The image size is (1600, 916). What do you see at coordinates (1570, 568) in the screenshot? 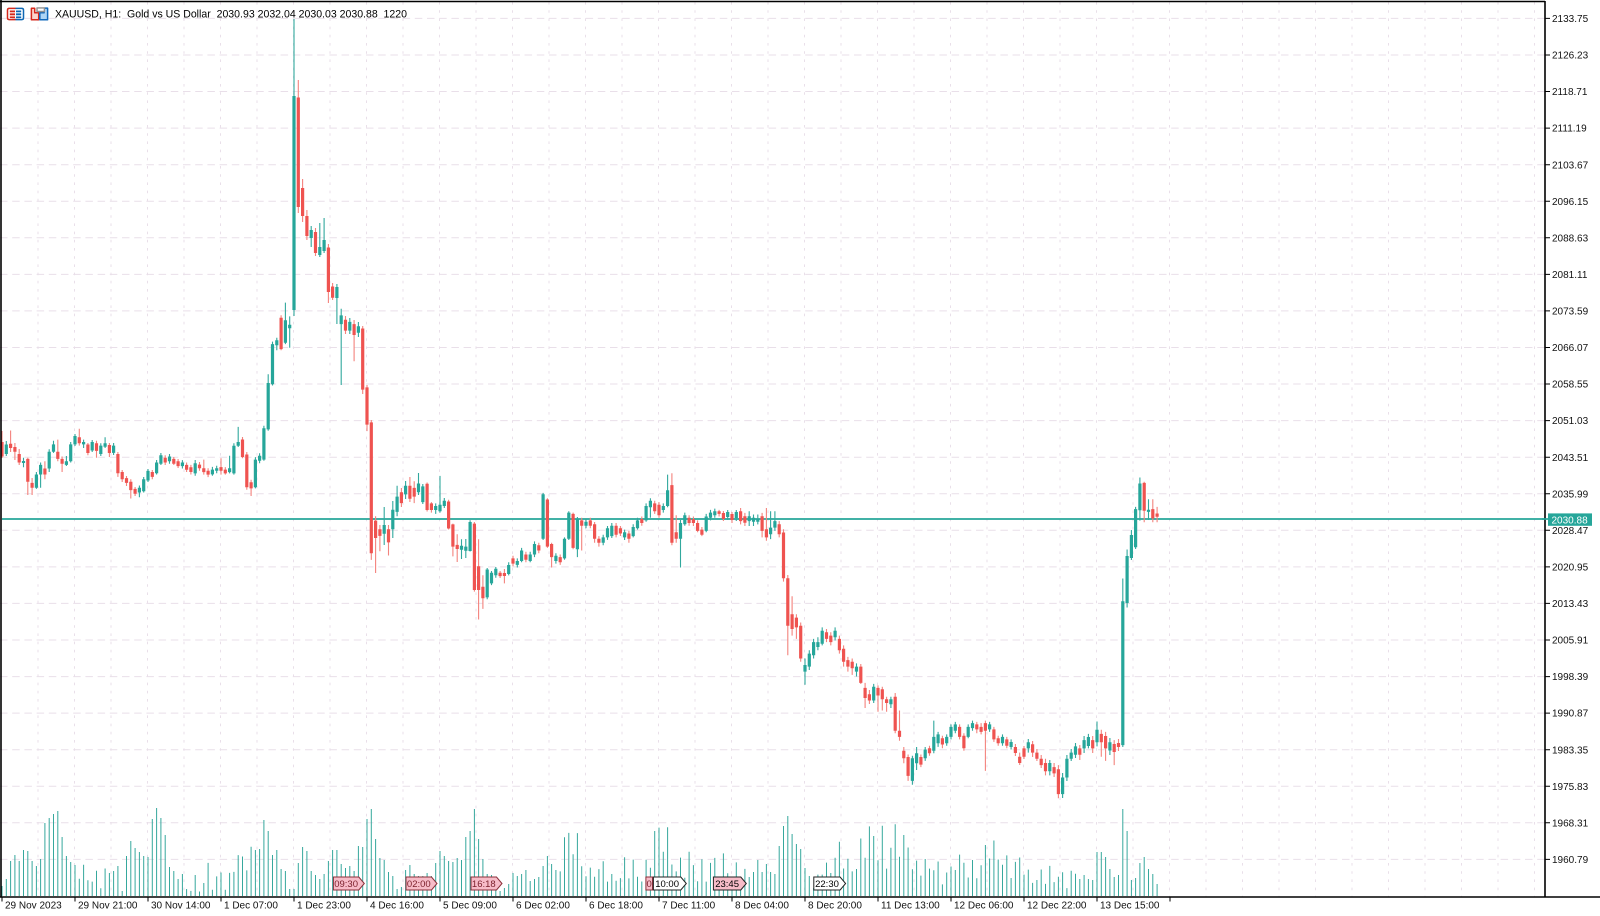
I see `svg-text: 2020.95` at bounding box center [1570, 568].